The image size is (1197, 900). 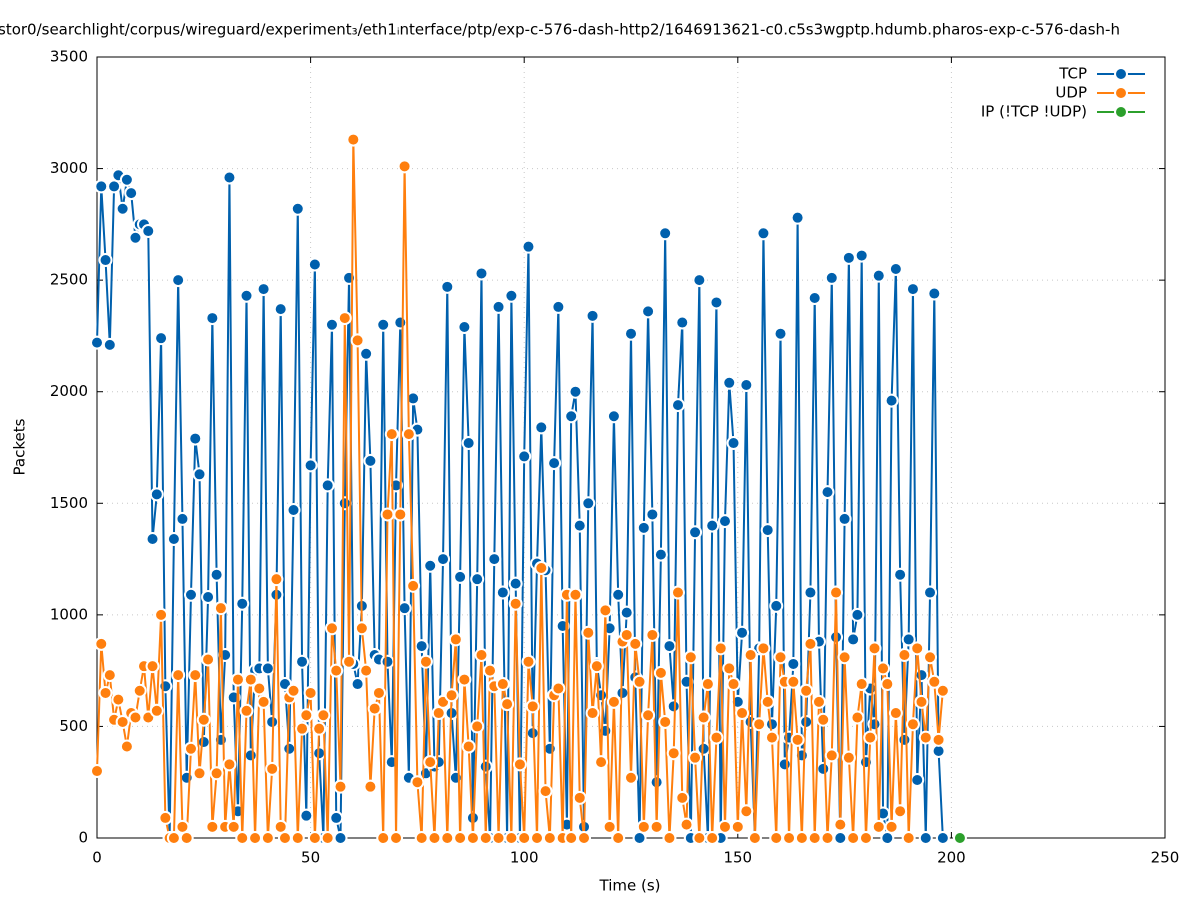 I want to click on legend-item: TCP, so click(x=1101, y=74).